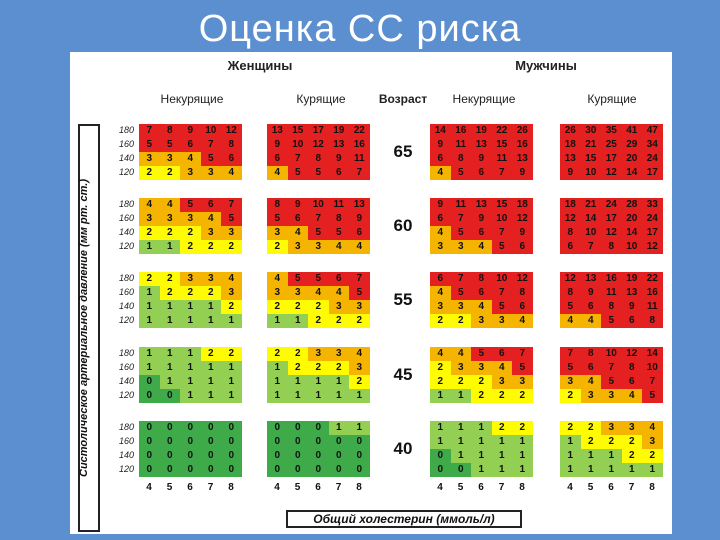 The image size is (720, 540). I want to click on risk-cell: 24, so click(652, 219).